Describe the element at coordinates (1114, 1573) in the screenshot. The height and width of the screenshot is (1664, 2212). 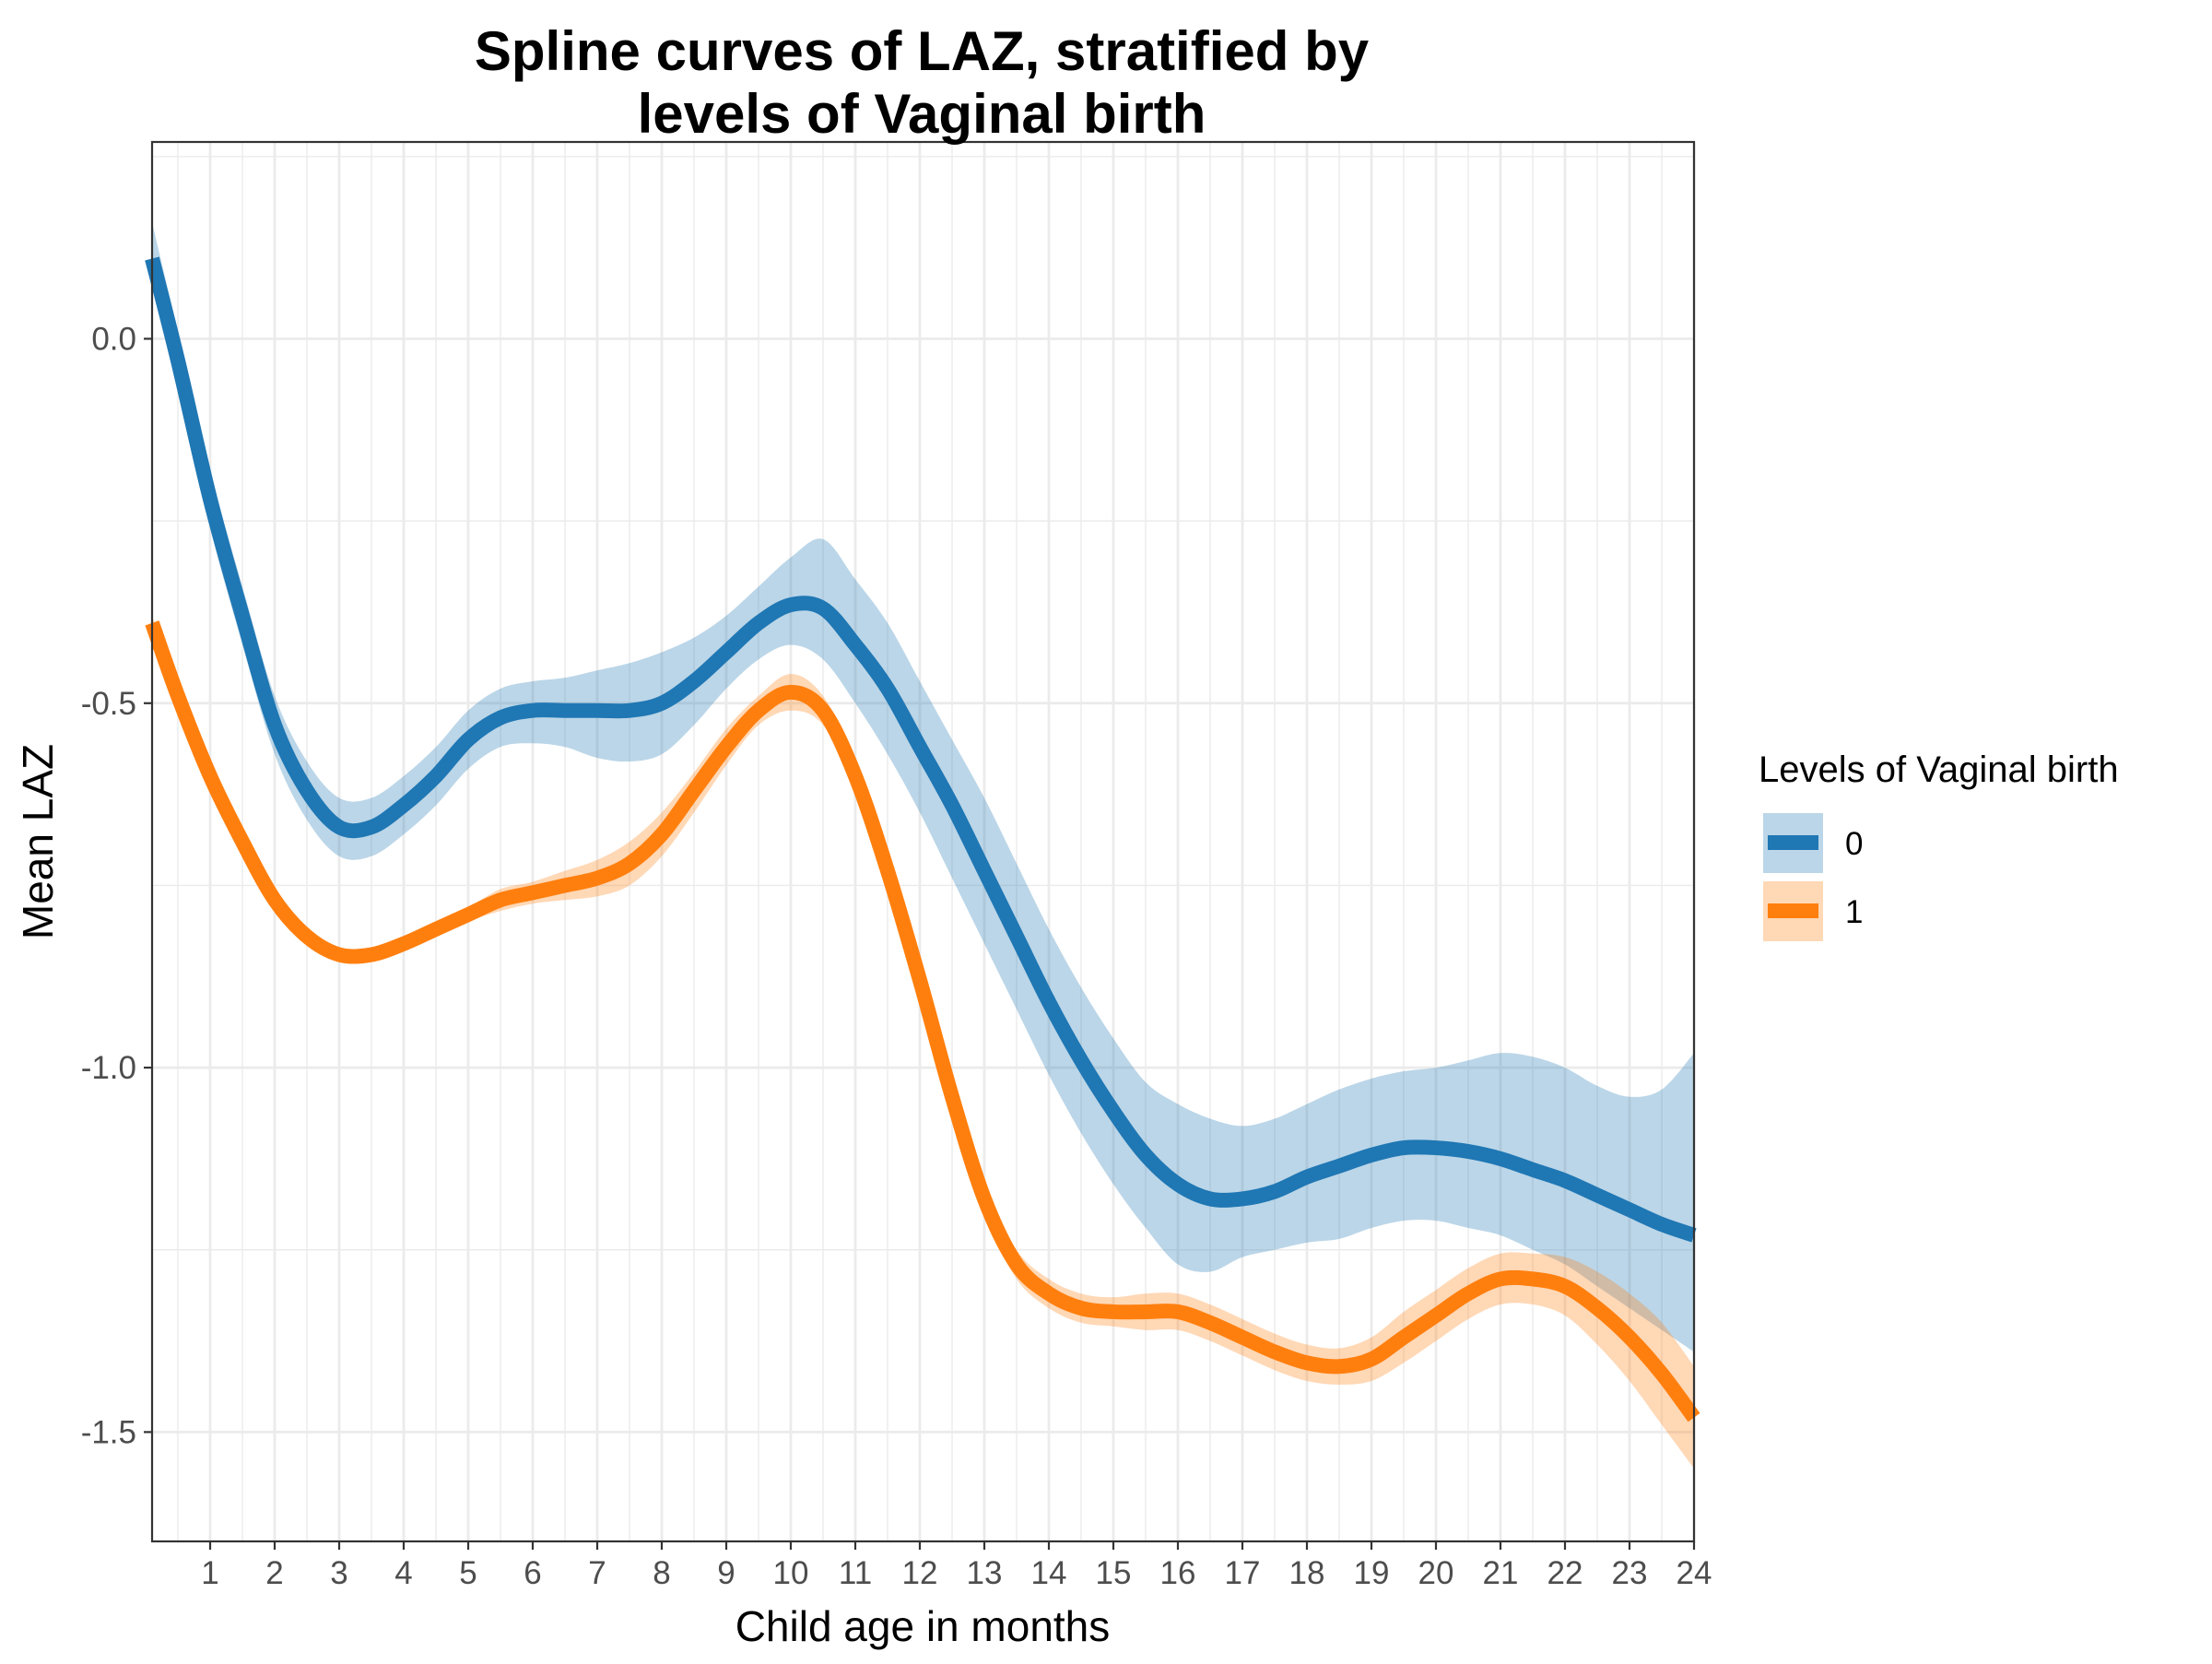
I see `x-tick-label: 15` at that location.